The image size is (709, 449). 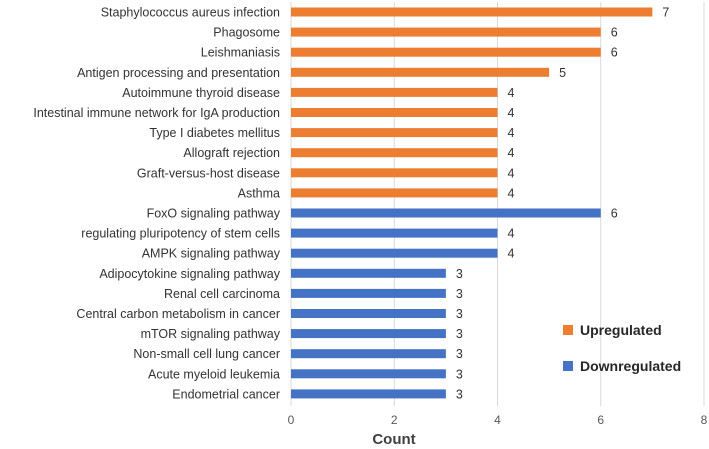 What do you see at coordinates (211, 254) in the screenshot?
I see `category-label: AMPK signaling pathway` at bounding box center [211, 254].